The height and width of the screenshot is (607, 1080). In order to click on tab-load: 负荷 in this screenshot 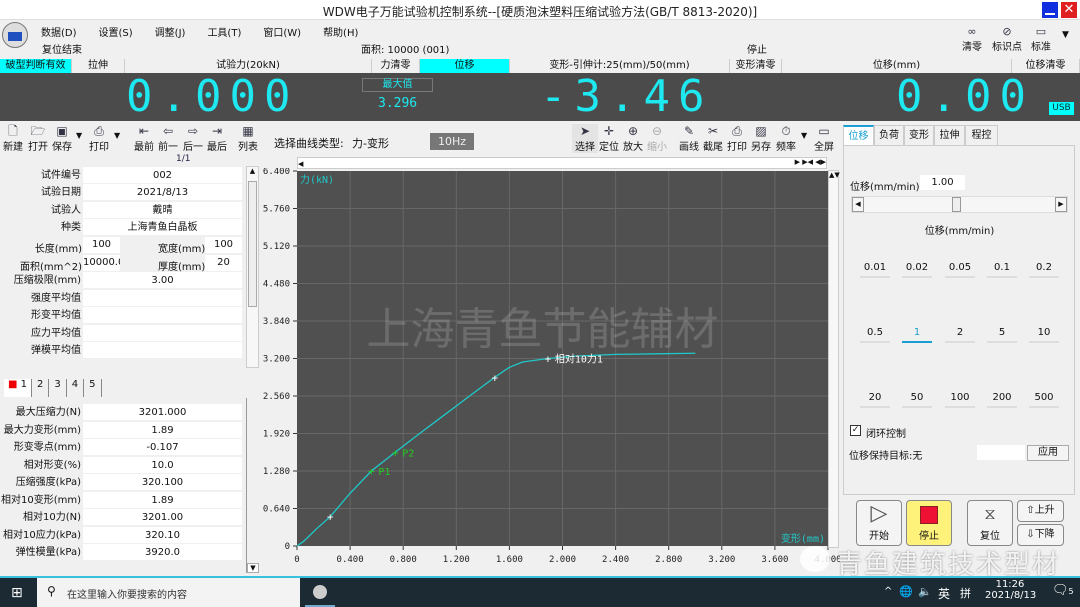, I will do `click(889, 135)`.